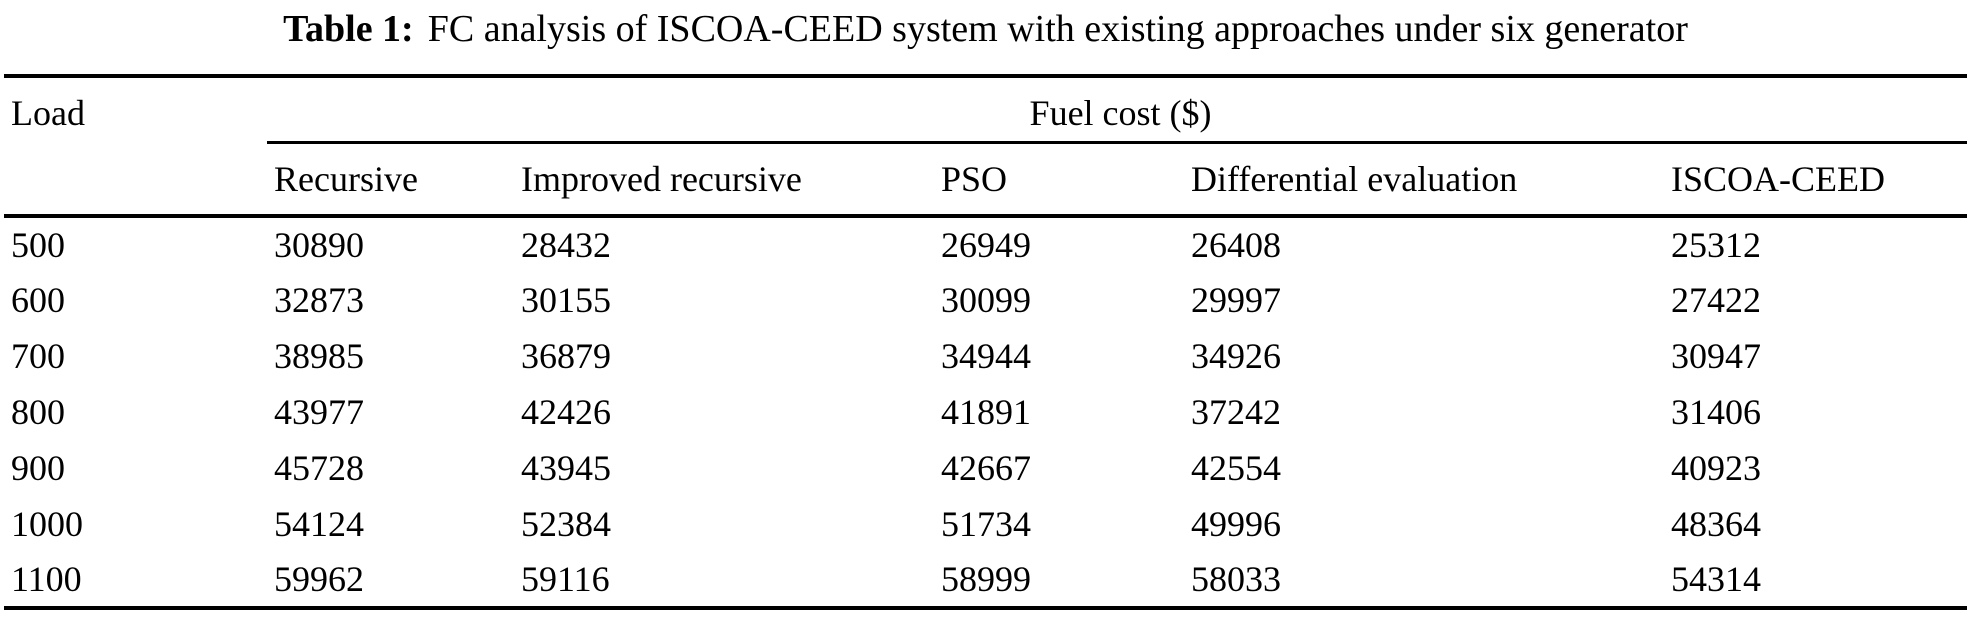 This screenshot has height=629, width=1971. I want to click on load-cell: 1100, so click(46, 579).